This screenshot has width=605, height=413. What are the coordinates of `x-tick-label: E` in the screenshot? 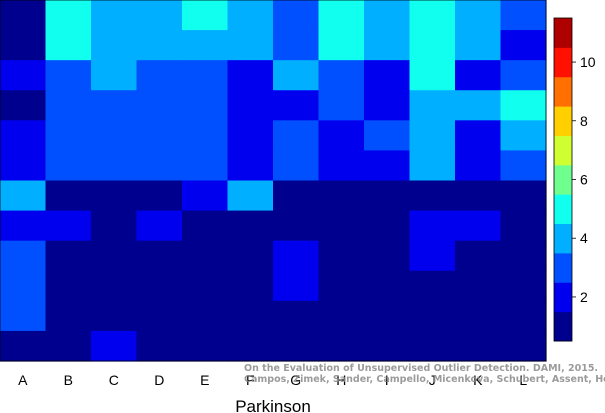 It's located at (204, 380).